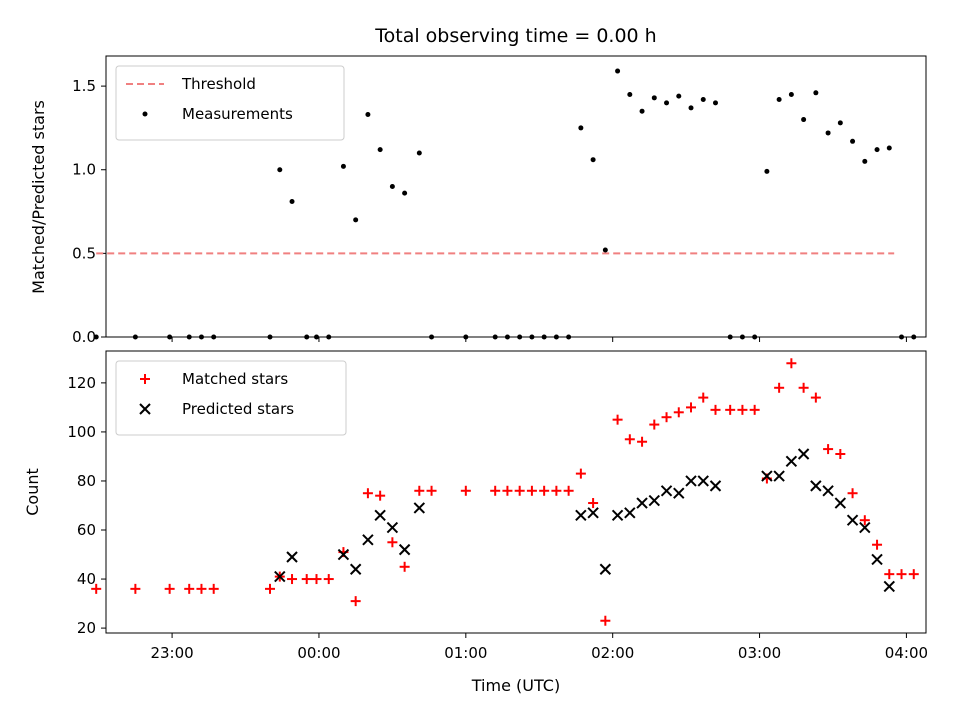  Describe the element at coordinates (318, 653) in the screenshot. I see `x-tick-label: 00:00` at that location.